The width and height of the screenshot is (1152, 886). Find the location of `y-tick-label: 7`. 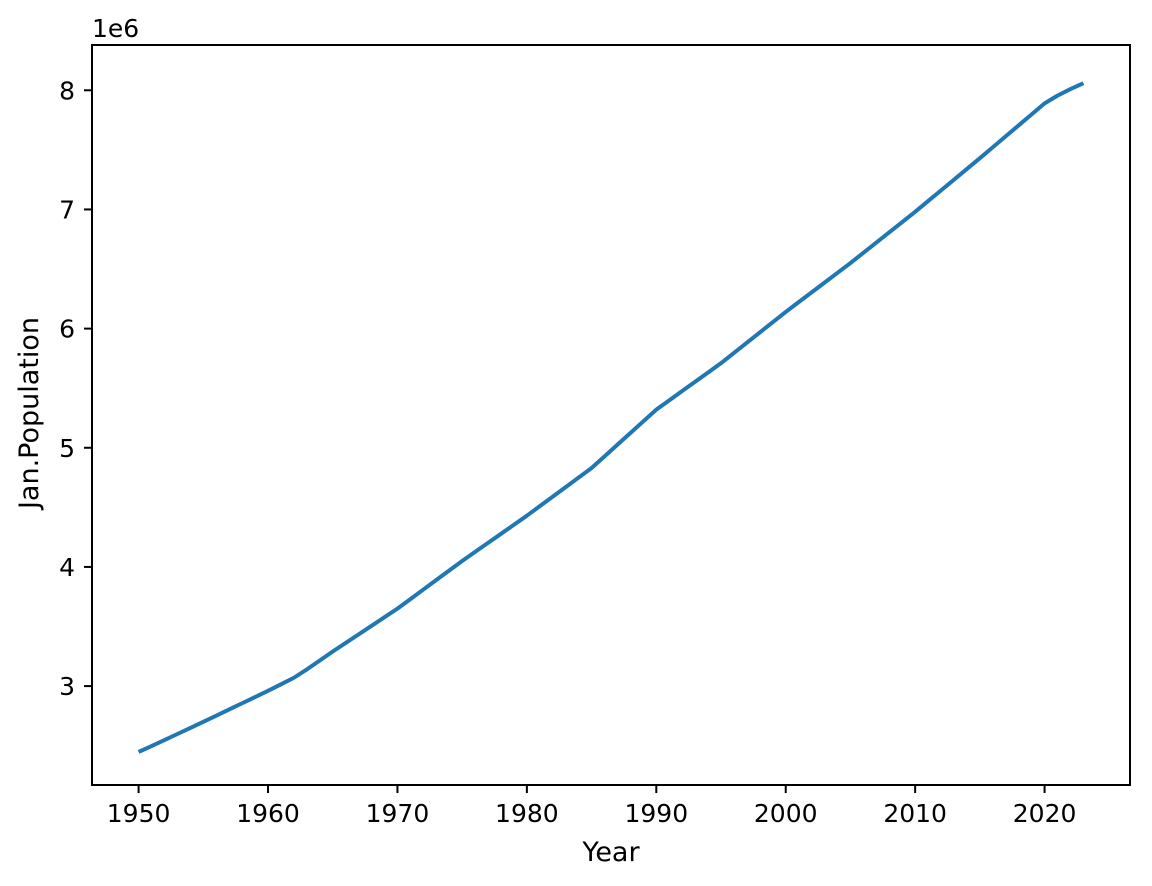

y-tick-label: 7 is located at coordinates (67, 209).